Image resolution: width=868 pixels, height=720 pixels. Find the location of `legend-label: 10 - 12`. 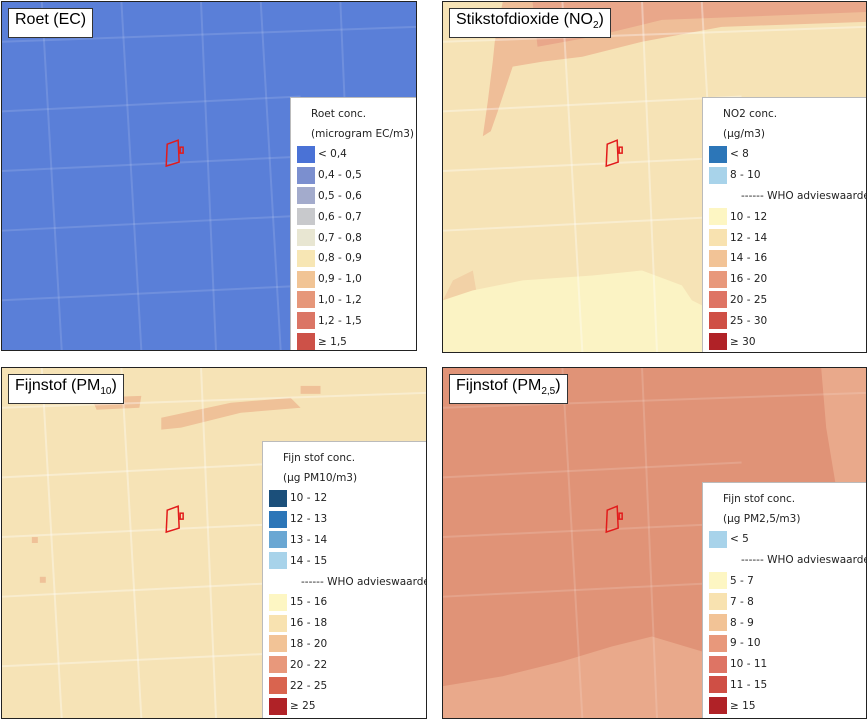

legend-label: 10 - 12 is located at coordinates (749, 216).